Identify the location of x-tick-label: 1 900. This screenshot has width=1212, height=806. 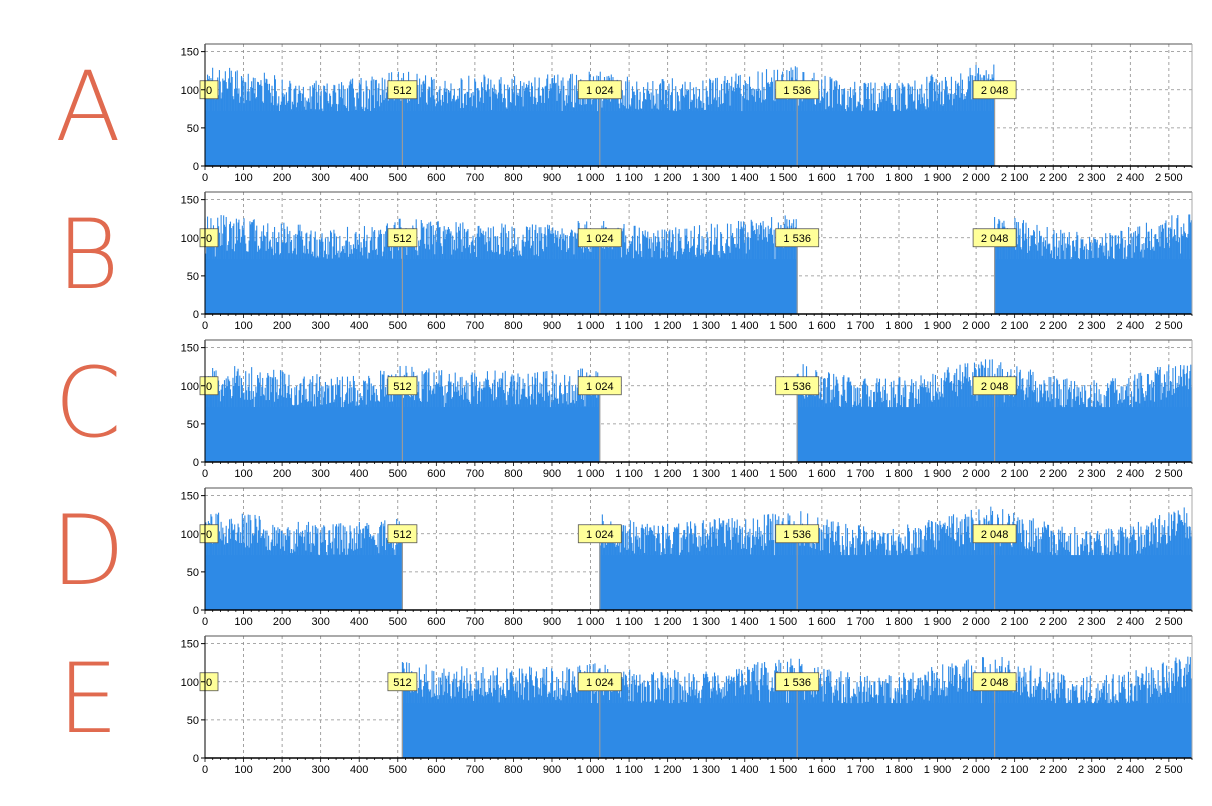
(938, 474).